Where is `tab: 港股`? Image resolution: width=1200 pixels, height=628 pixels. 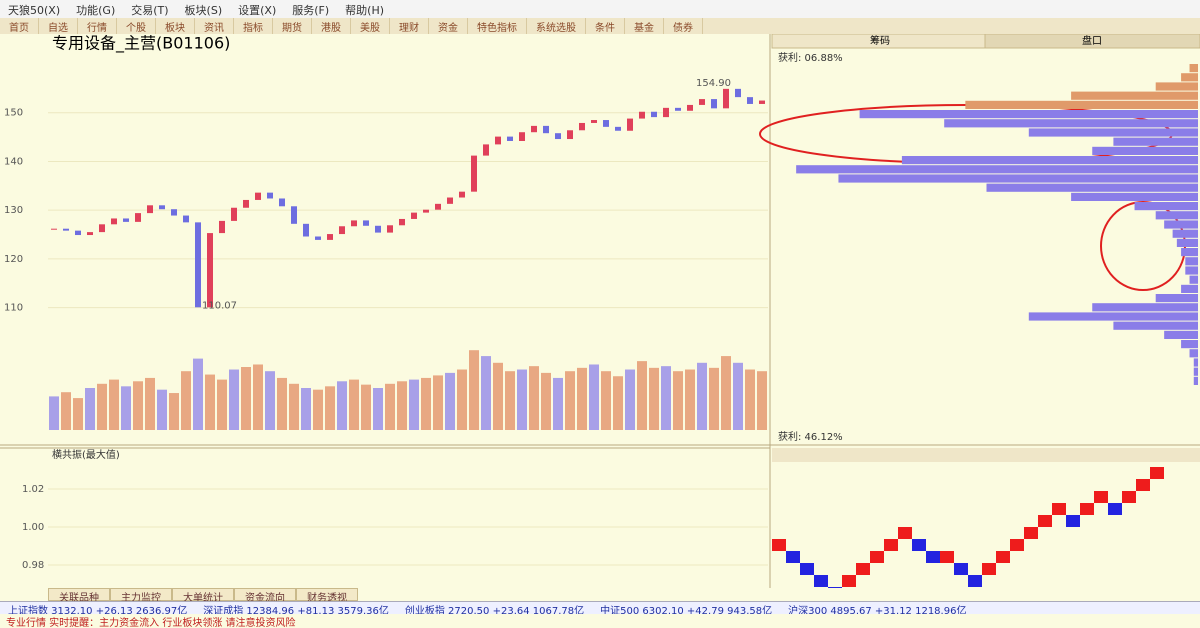 tab: 港股 is located at coordinates (331, 26).